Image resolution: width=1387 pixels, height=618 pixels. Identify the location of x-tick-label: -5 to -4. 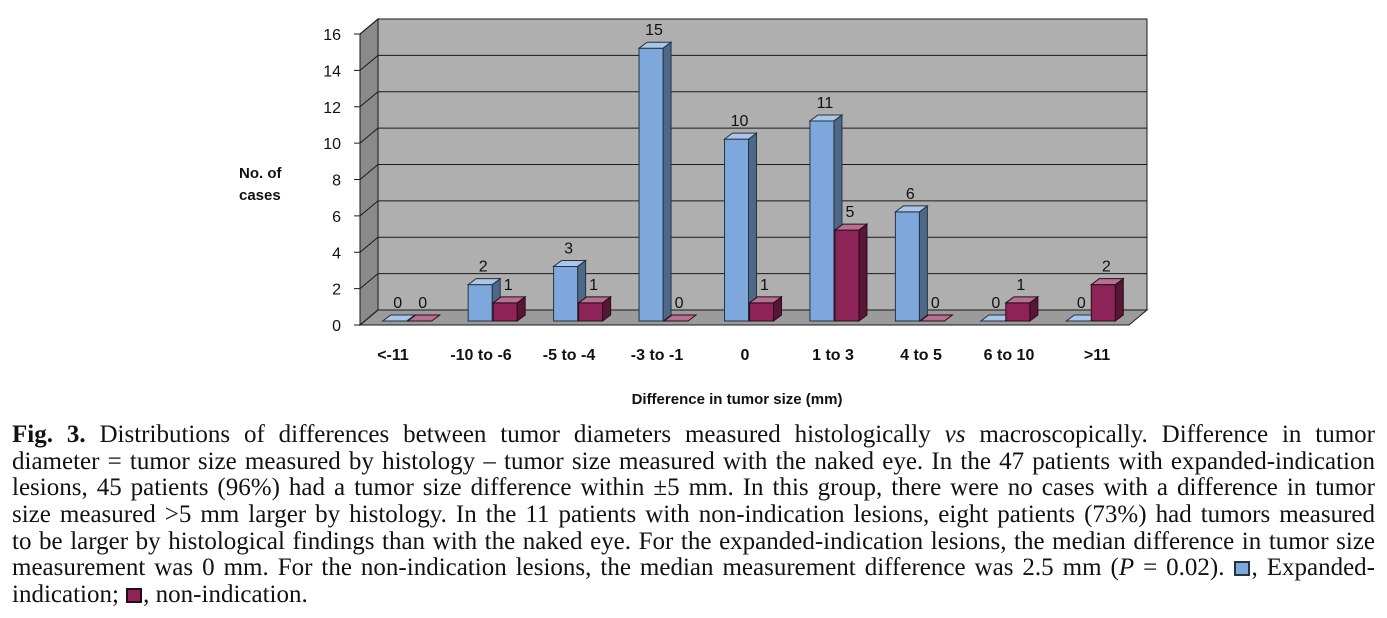
(569, 355).